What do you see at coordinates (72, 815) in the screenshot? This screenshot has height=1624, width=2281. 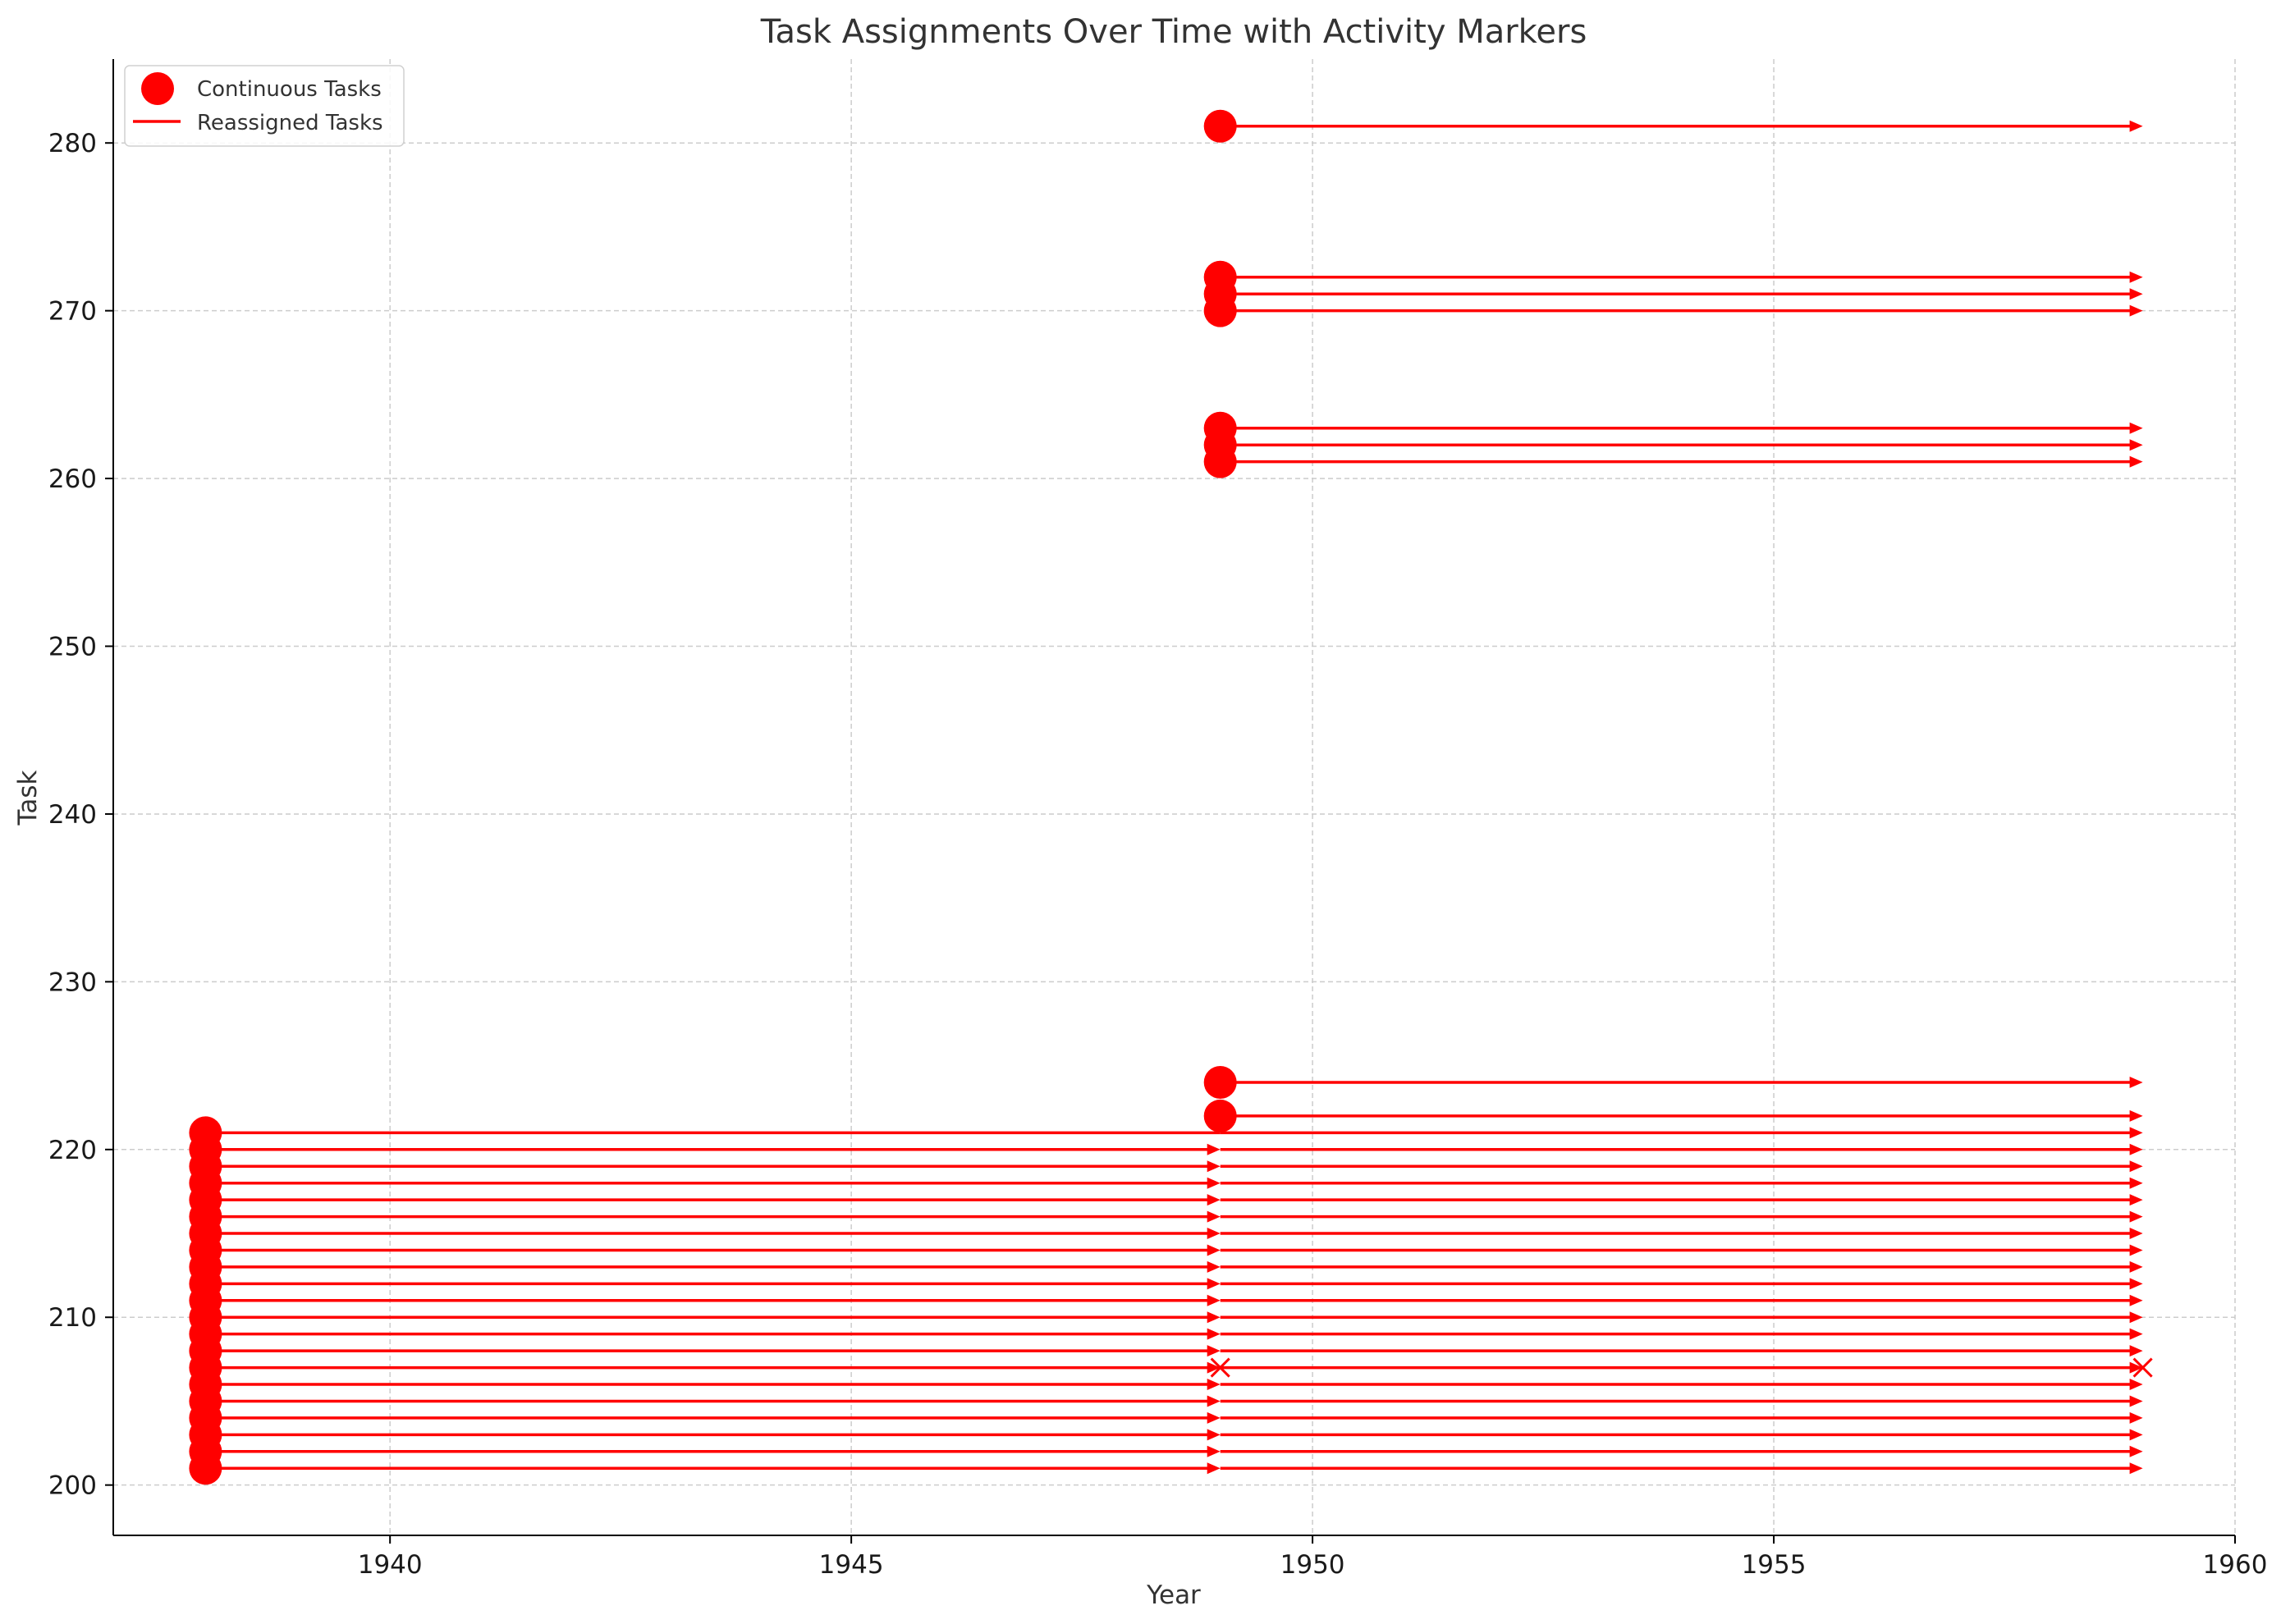 I see `y-tick-label: 240` at bounding box center [72, 815].